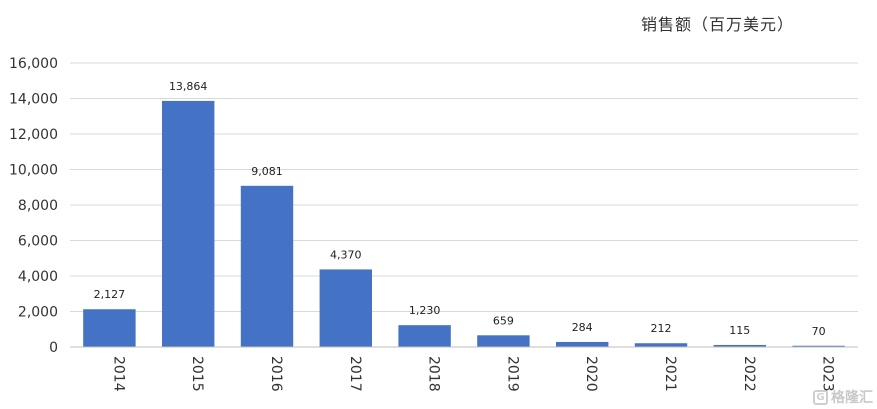 The height and width of the screenshot is (409, 877). Describe the element at coordinates (472, 374) in the screenshot. I see `x-axis-tick-labels: 2014 2015 2016 2017 2018 2019 2020 2021 2022 2023` at that location.